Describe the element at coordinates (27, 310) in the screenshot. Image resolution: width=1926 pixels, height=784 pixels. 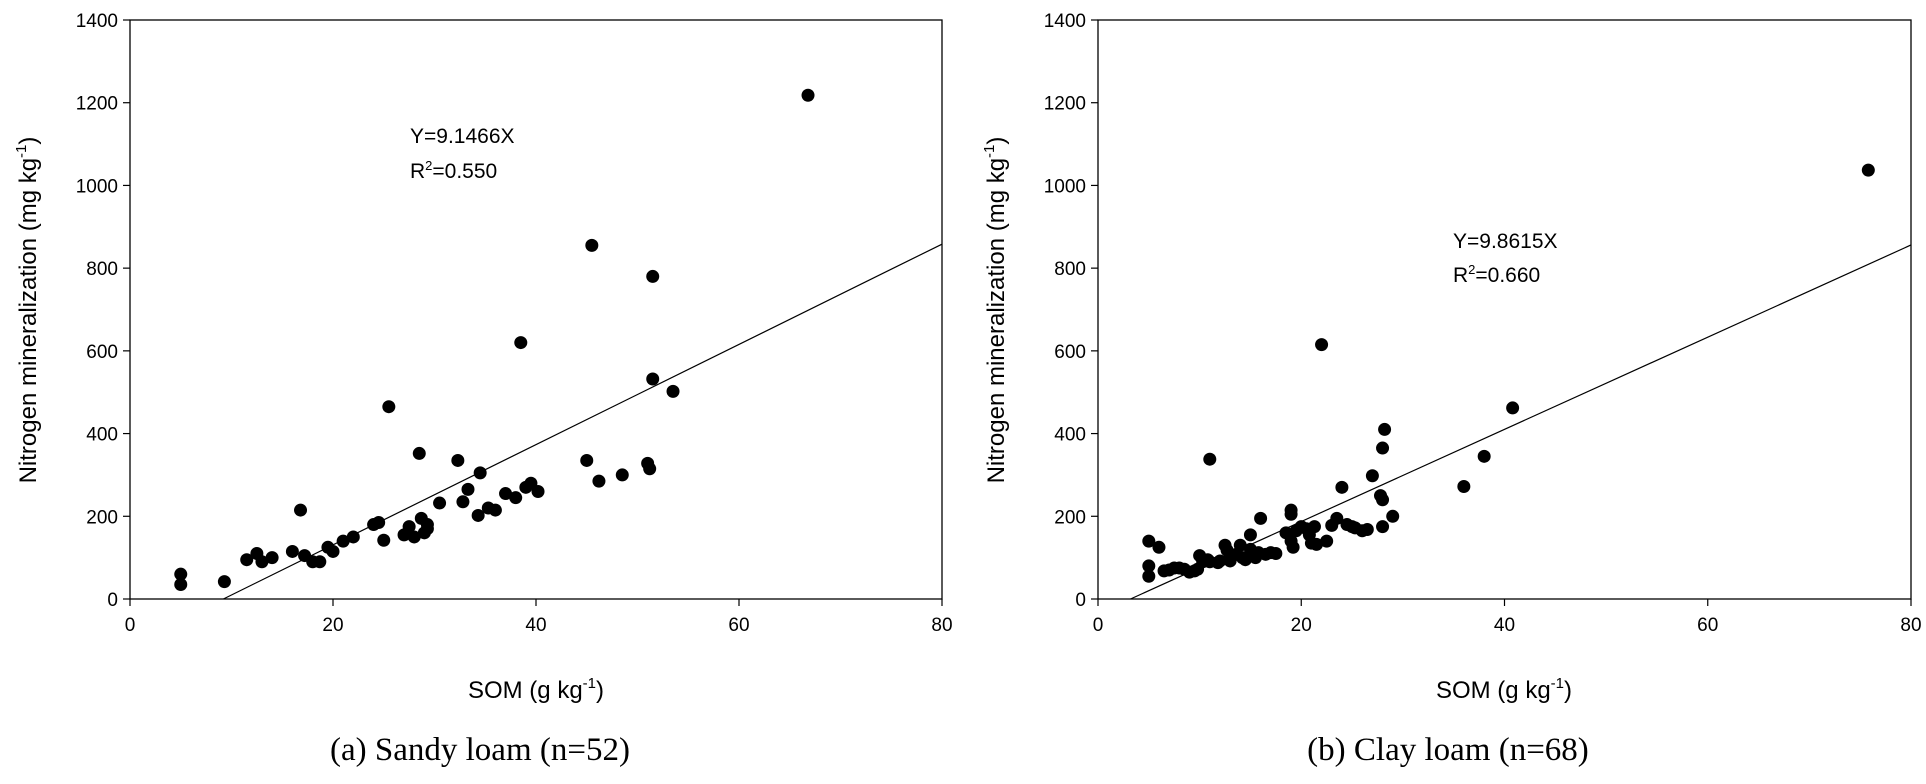
I see `y-axis-title: Nitrogen mineralization (mg kg-1)` at that location.